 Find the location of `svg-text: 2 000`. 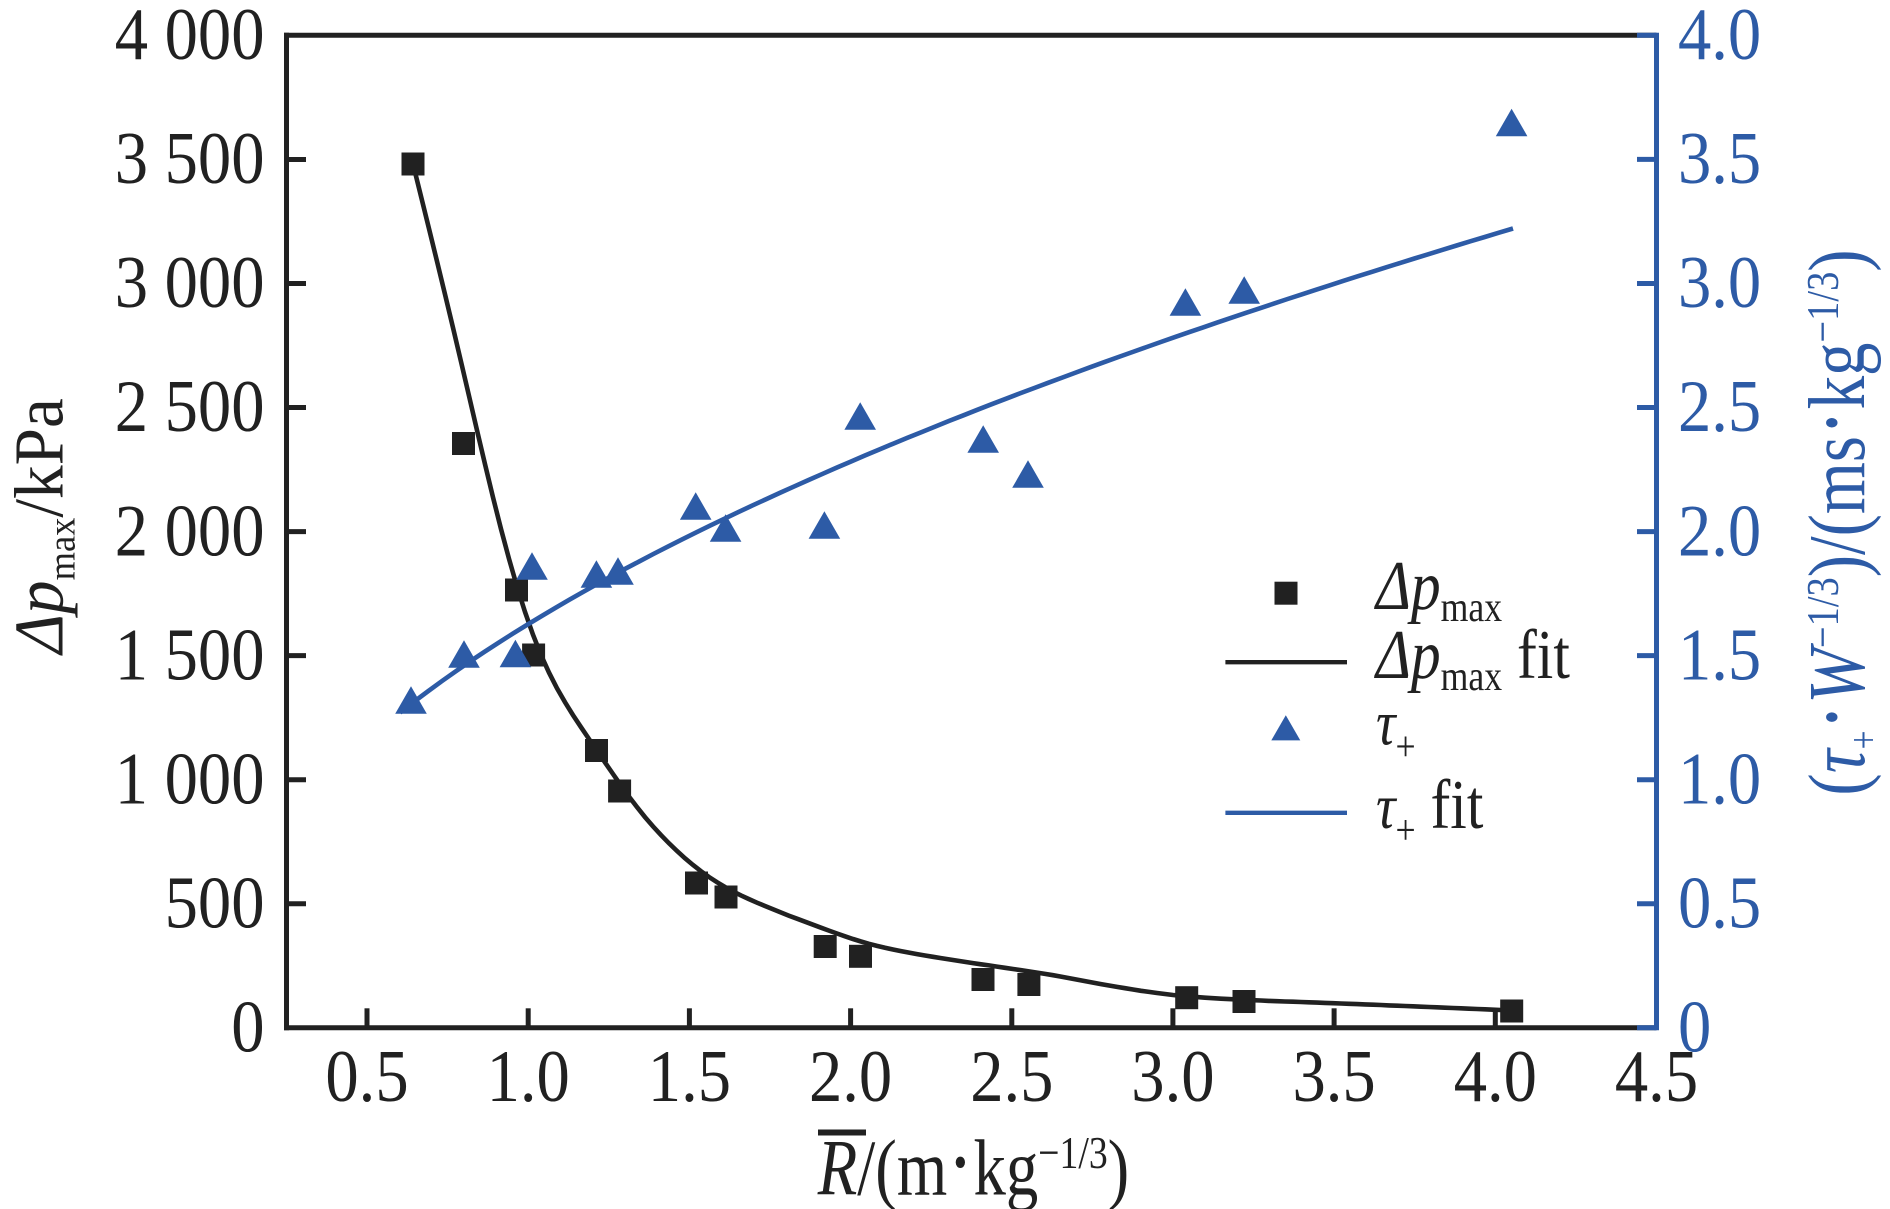

svg-text: 2 000 is located at coordinates (190, 531).